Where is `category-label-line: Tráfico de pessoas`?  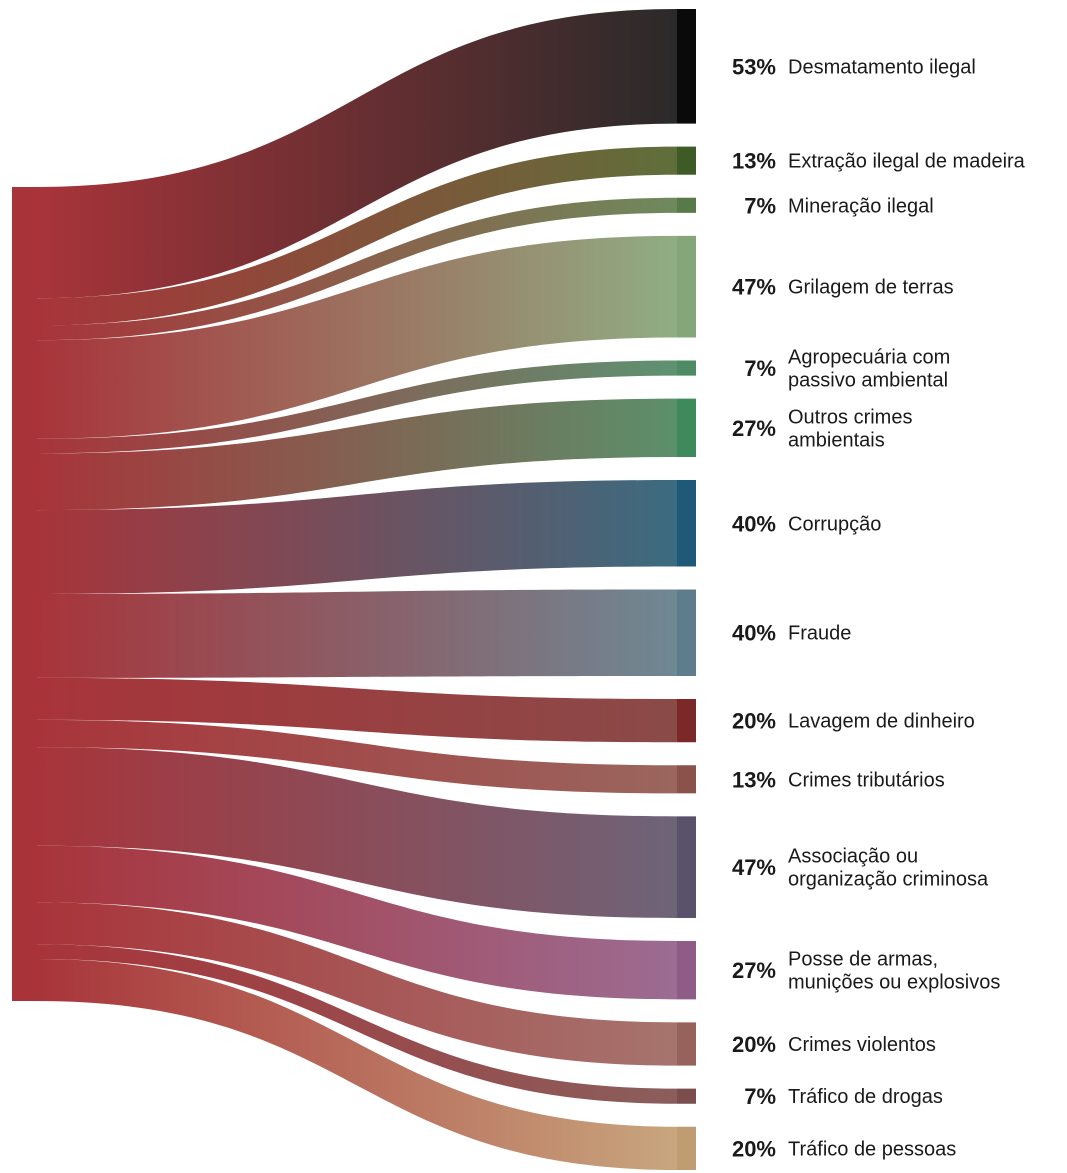 category-label-line: Tráfico de pessoas is located at coordinates (872, 1149).